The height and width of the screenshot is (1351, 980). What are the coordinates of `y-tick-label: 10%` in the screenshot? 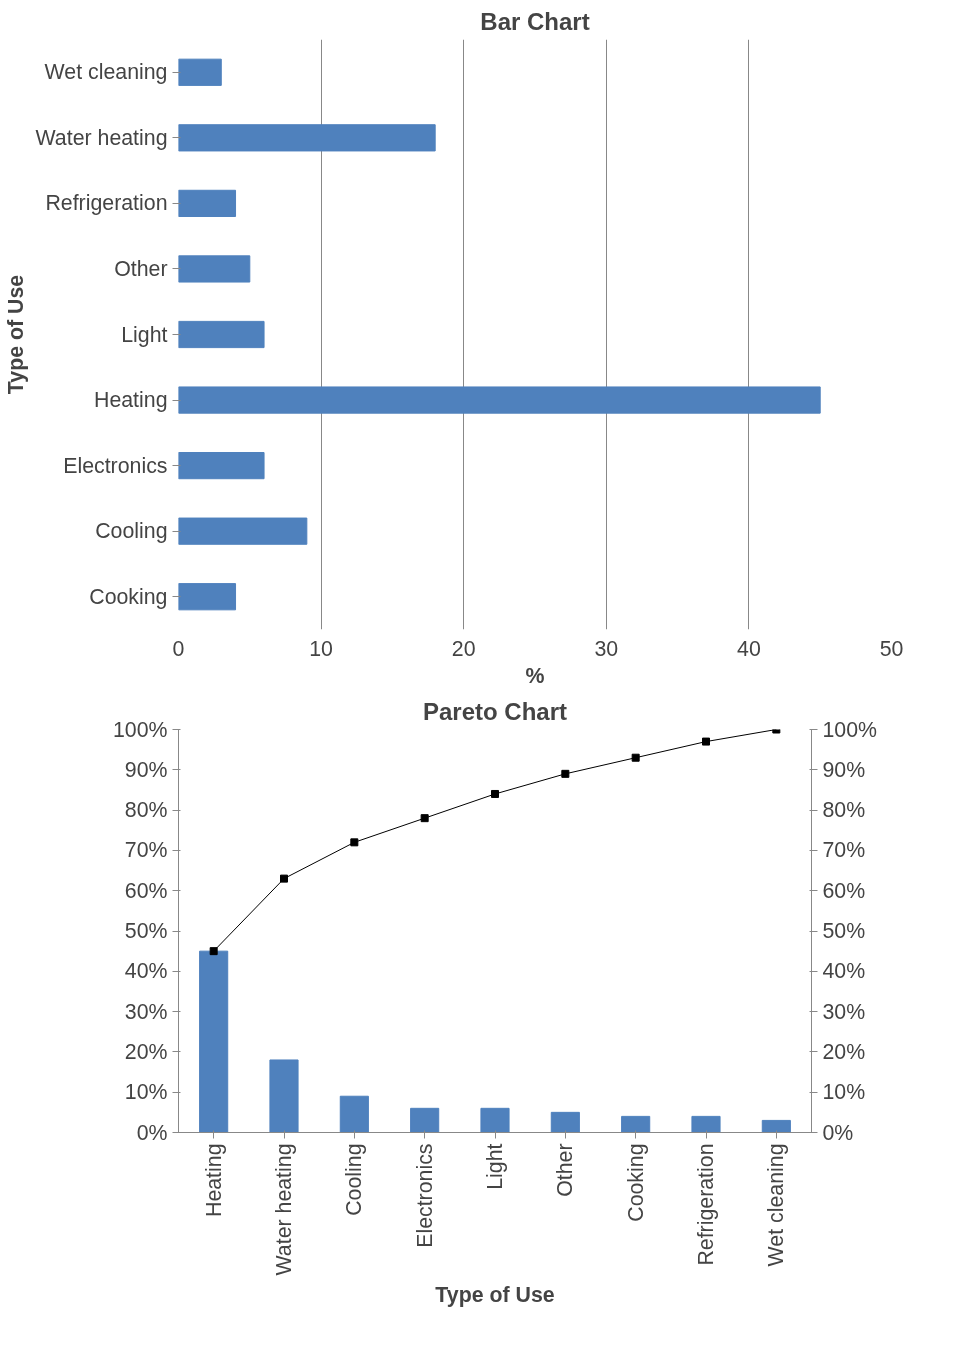 It's located at (146, 1092).